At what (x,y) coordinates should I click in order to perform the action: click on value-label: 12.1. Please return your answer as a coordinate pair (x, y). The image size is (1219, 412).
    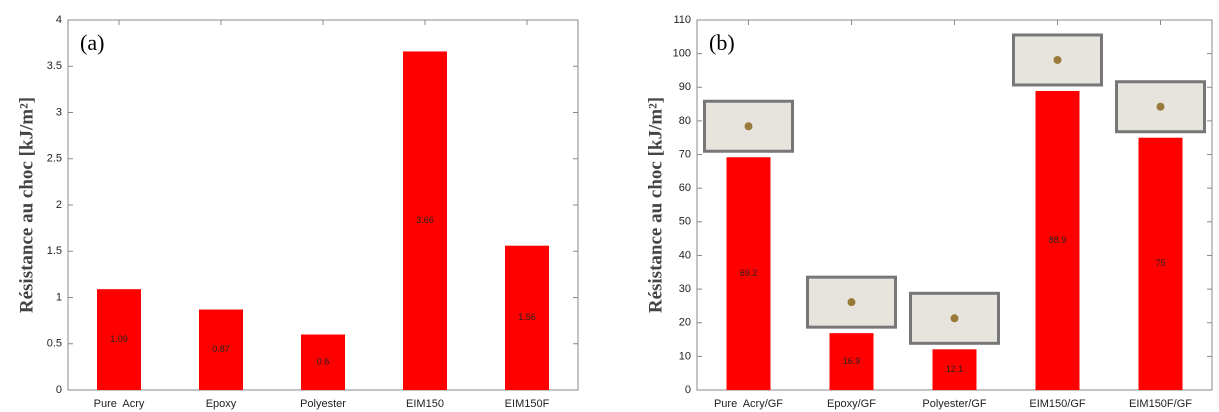
    Looking at the image, I should click on (955, 369).